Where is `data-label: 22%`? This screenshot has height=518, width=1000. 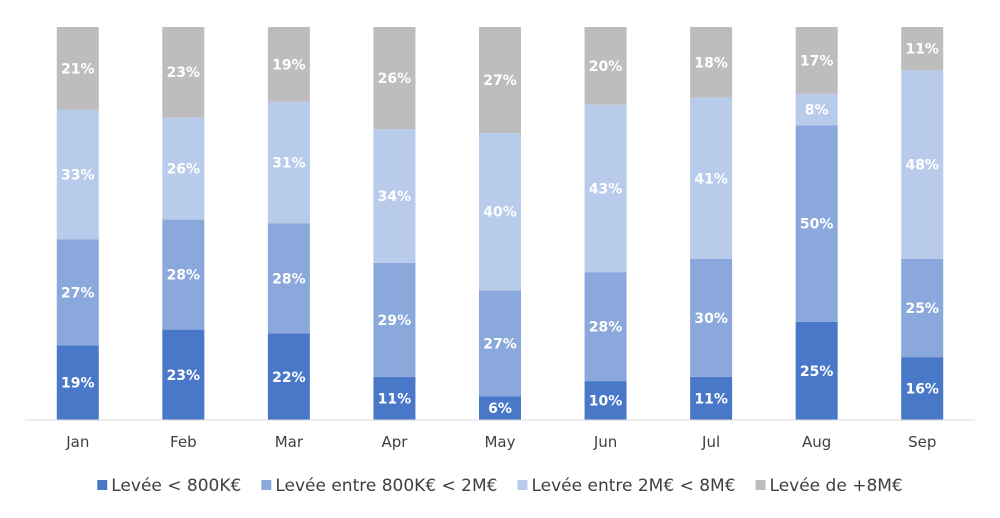 data-label: 22% is located at coordinates (289, 378).